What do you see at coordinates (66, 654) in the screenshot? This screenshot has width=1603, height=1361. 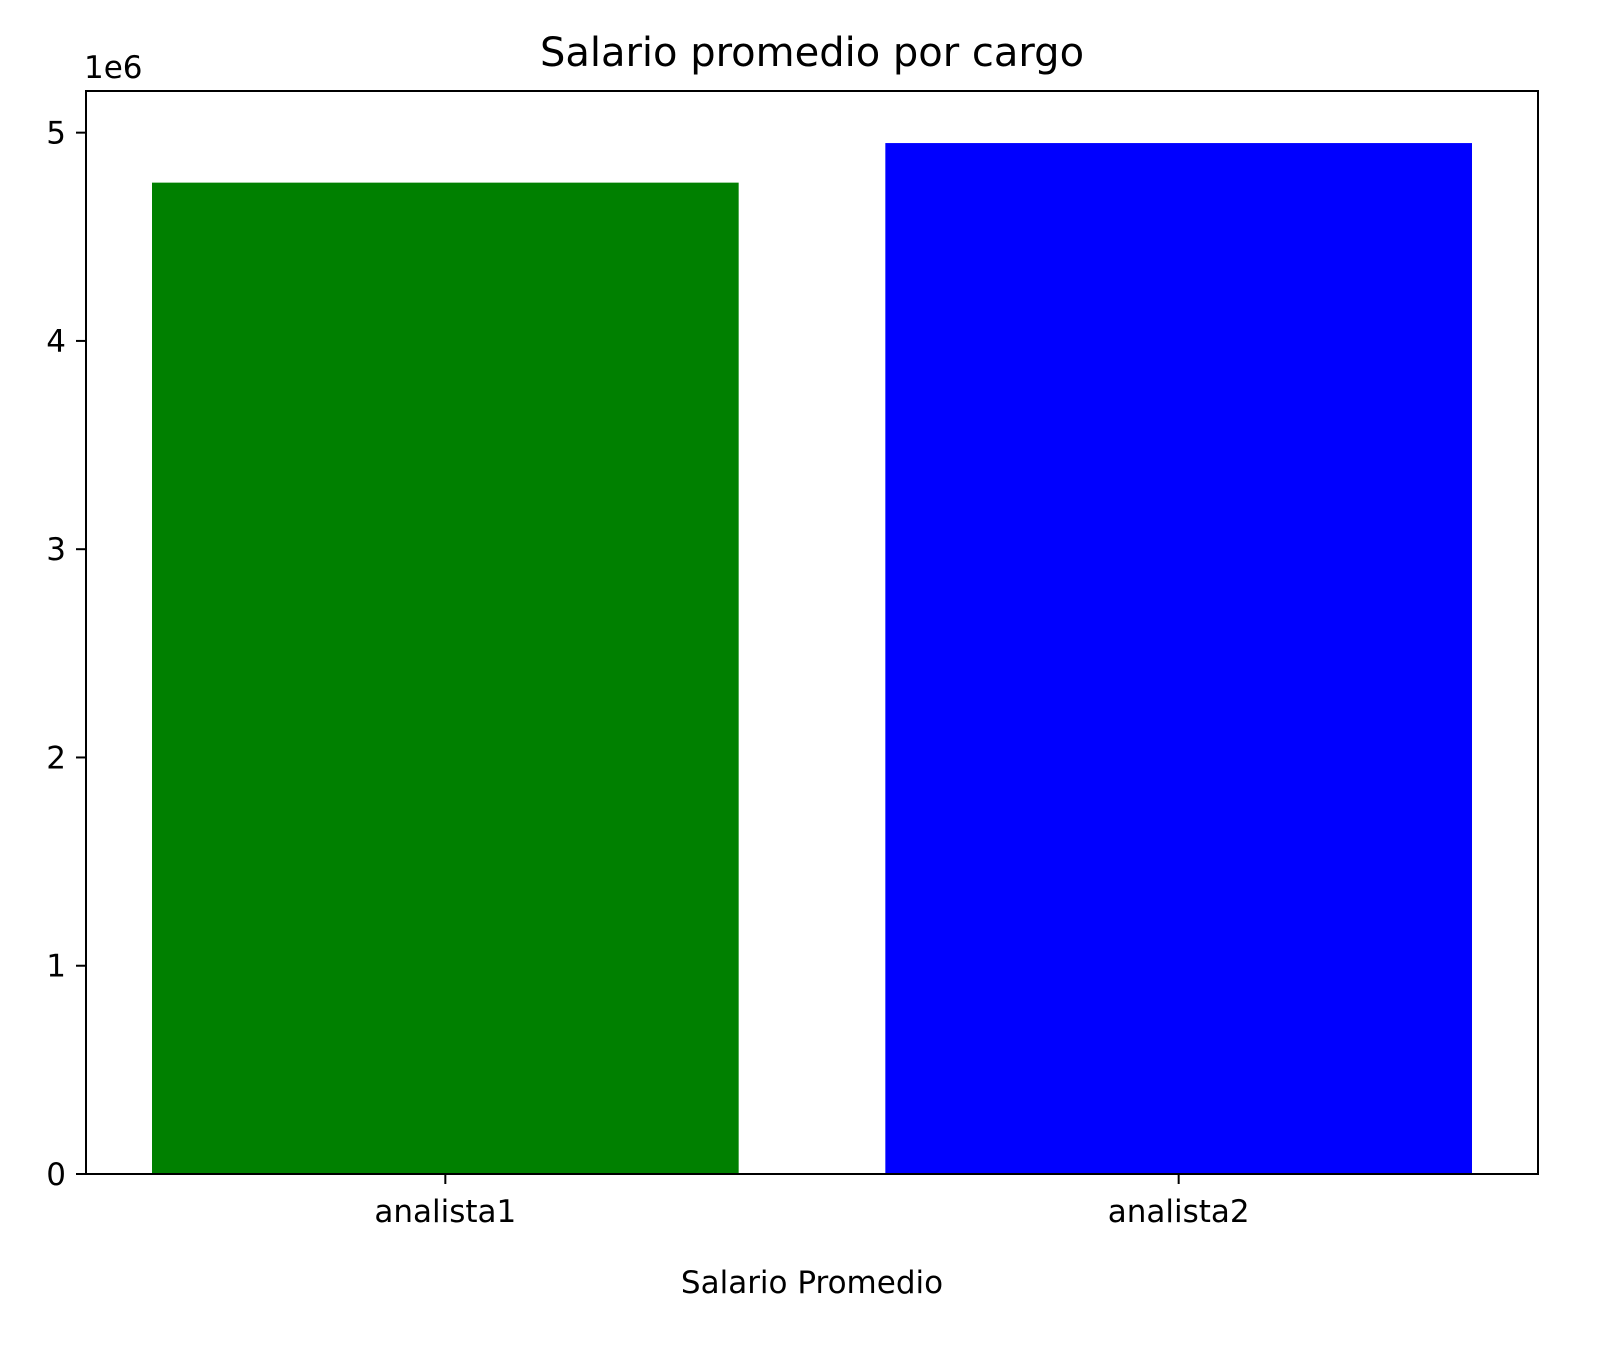 I see `y-axis-ticks: 0 1 2 3 4 5` at bounding box center [66, 654].